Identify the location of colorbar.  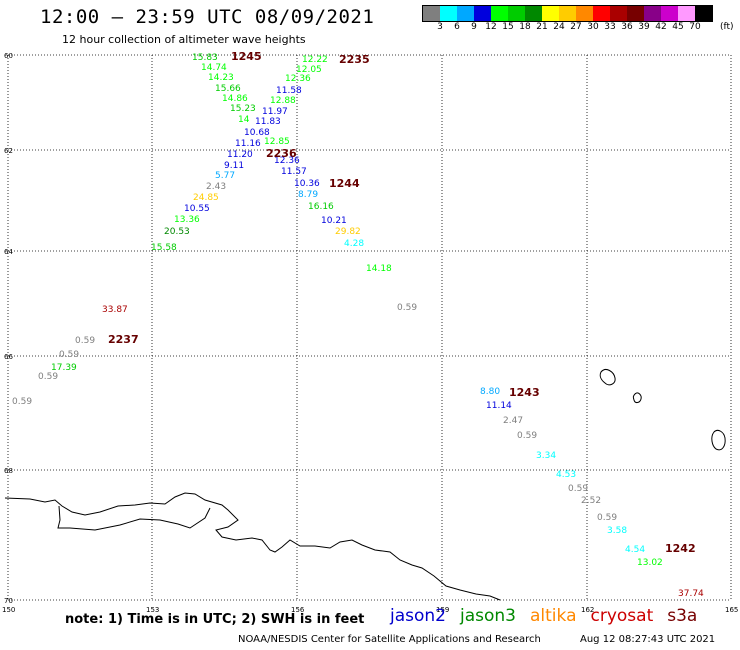
(567, 13).